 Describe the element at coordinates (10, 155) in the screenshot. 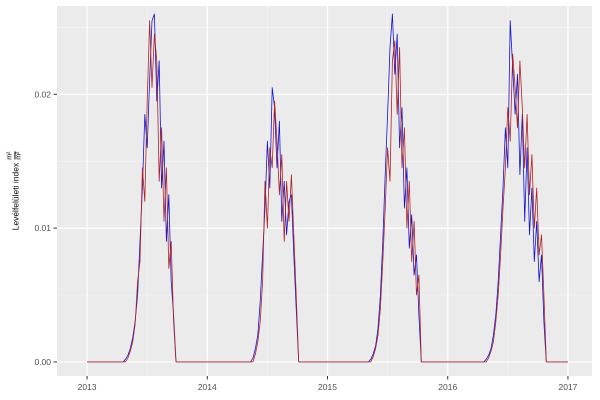

I see `y-axis-fraction-numerator: m²` at that location.